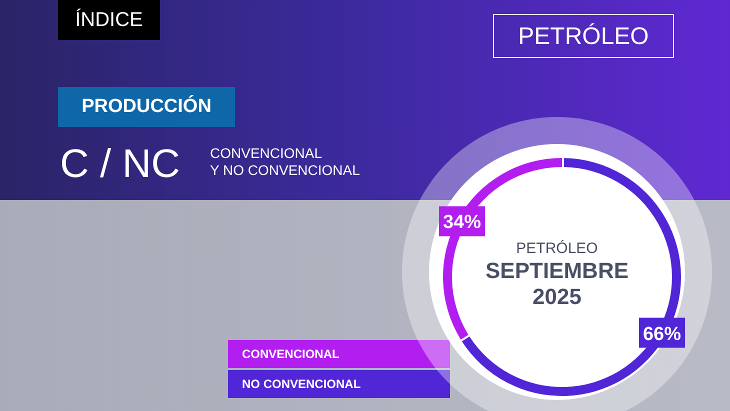  Describe the element at coordinates (462, 223) in the screenshot. I see `data-label: 34%` at that location.